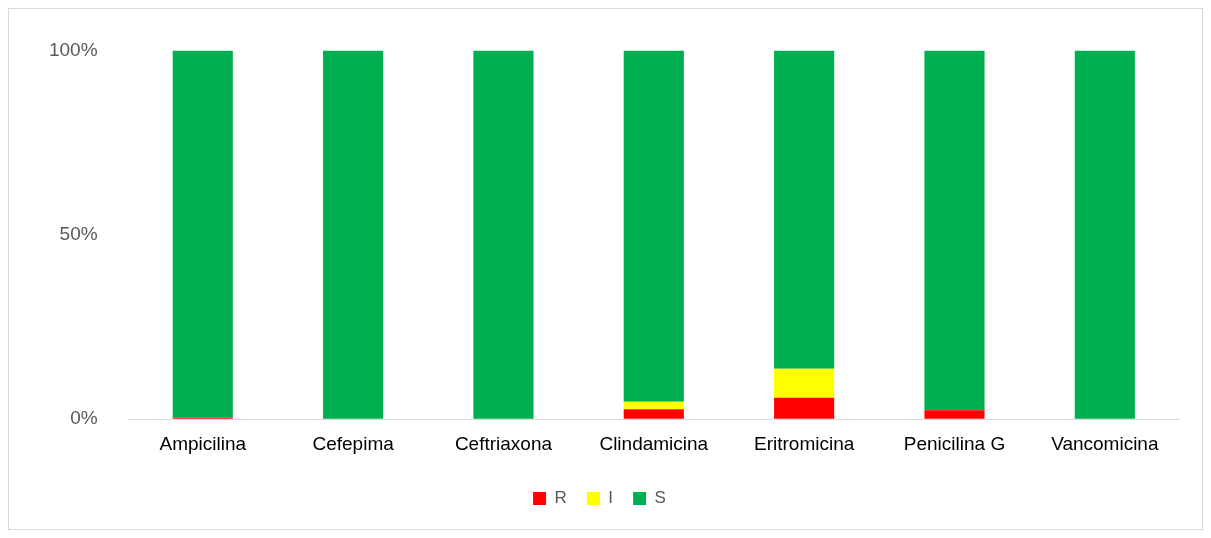 The image size is (1211, 538). I want to click on x-tick-label: Clindamicina, so click(654, 443).